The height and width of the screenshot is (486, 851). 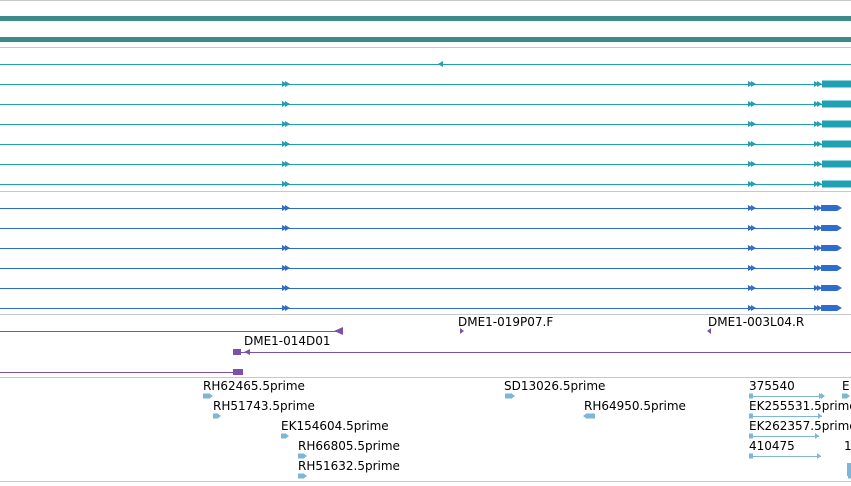 What do you see at coordinates (554, 386) in the screenshot?
I see `est-label: SD13026.5prime` at bounding box center [554, 386].